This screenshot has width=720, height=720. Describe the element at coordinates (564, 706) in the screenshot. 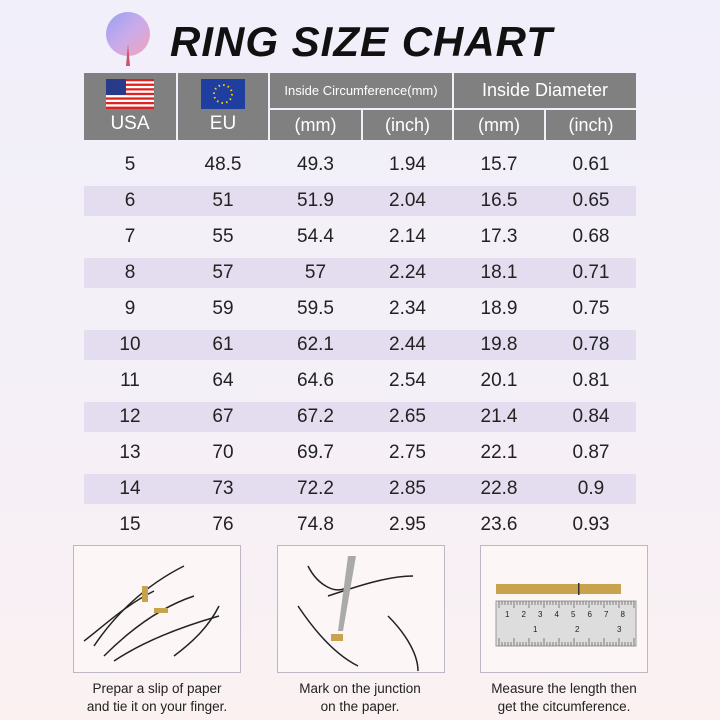

I see `caption-line: get the citcumference.` at that location.